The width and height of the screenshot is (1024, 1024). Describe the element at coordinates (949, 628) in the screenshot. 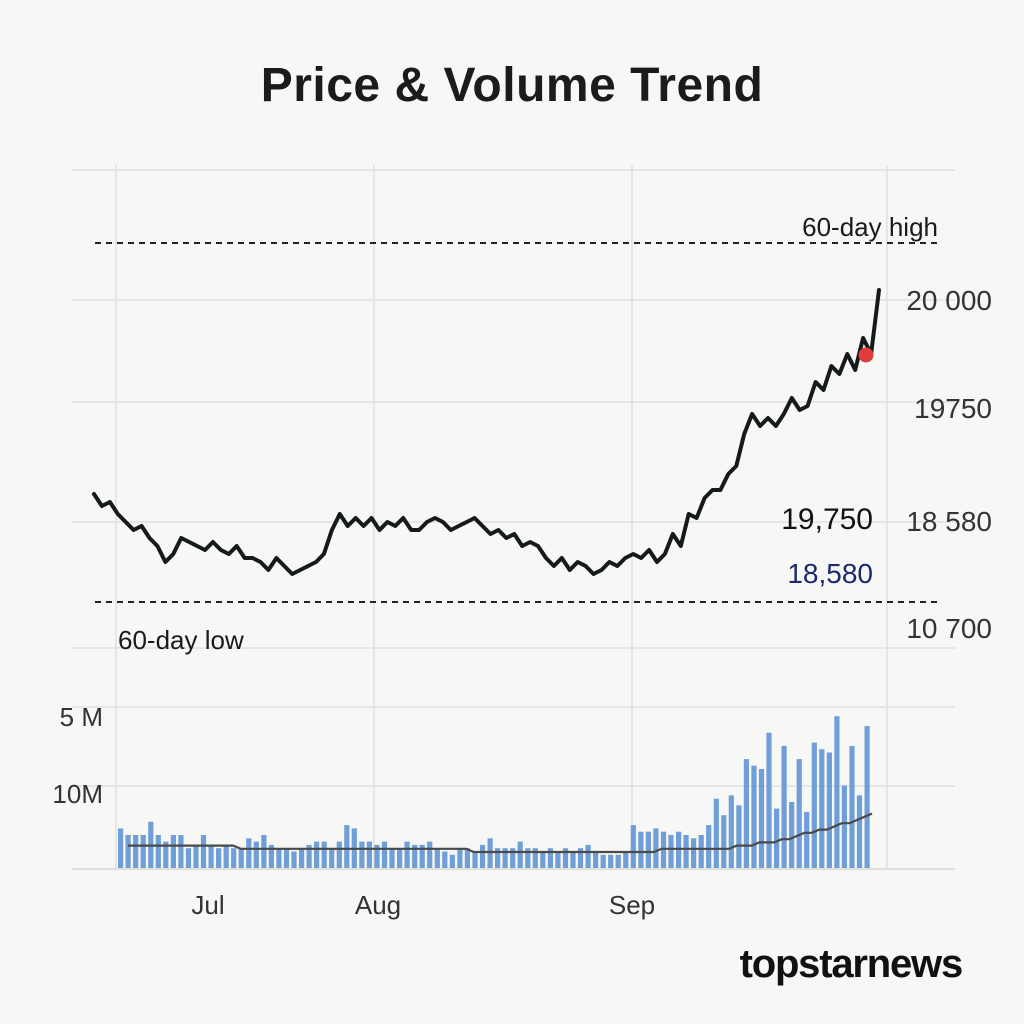

I see `price-tick-label: 10 700` at that location.